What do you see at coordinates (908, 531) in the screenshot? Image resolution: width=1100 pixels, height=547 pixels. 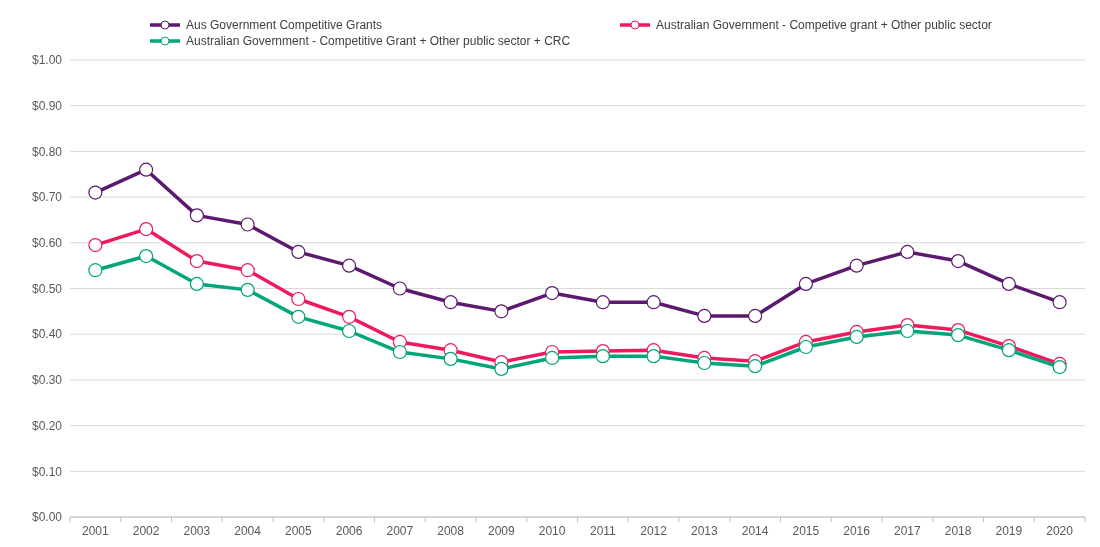 I see `x-tick-label: 2017` at bounding box center [908, 531].